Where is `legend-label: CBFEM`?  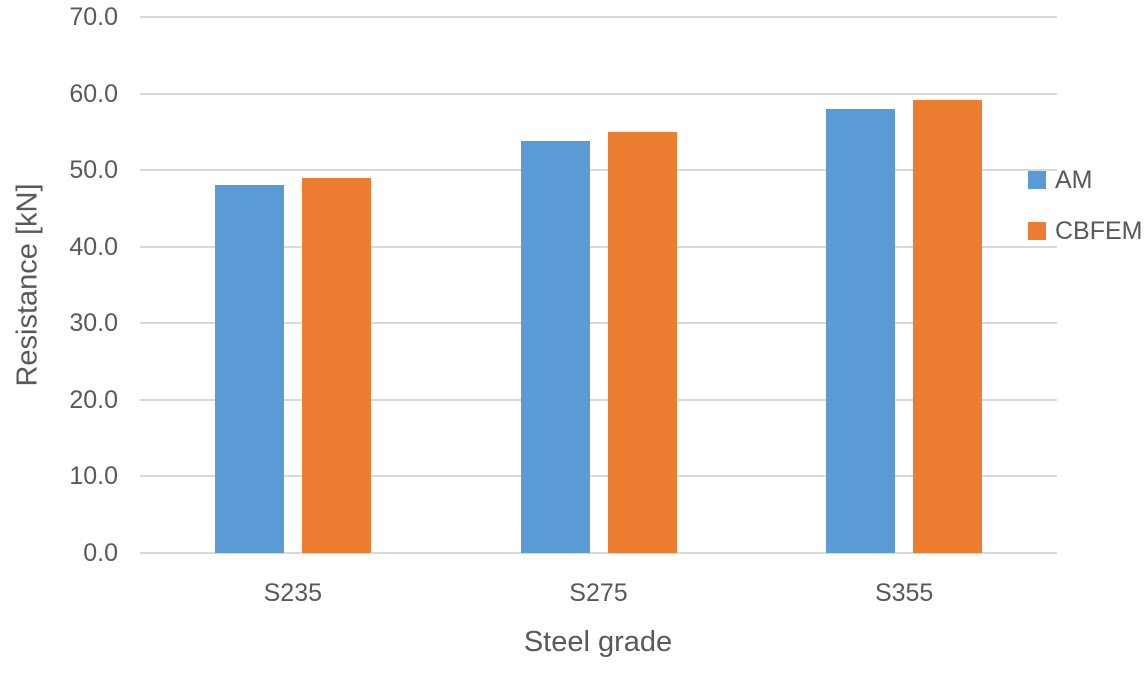
legend-label: CBFEM is located at coordinates (1099, 231).